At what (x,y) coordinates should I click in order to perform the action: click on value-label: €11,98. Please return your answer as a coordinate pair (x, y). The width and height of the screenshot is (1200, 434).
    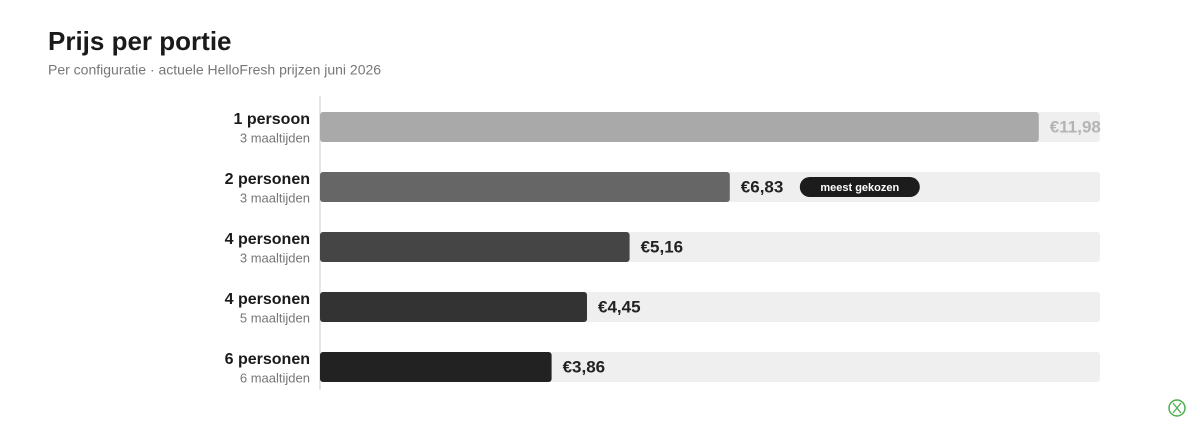
    Looking at the image, I should click on (1075, 126).